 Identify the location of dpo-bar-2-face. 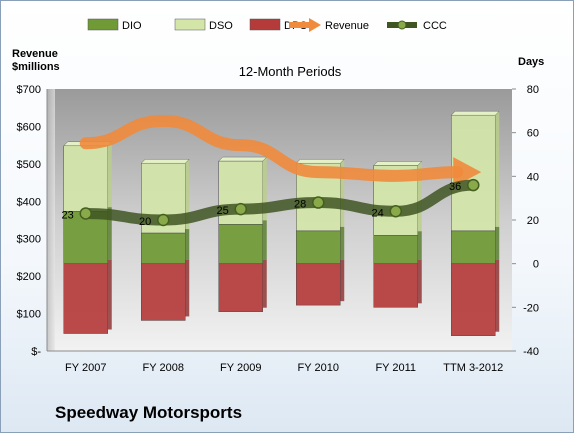
(240, 287).